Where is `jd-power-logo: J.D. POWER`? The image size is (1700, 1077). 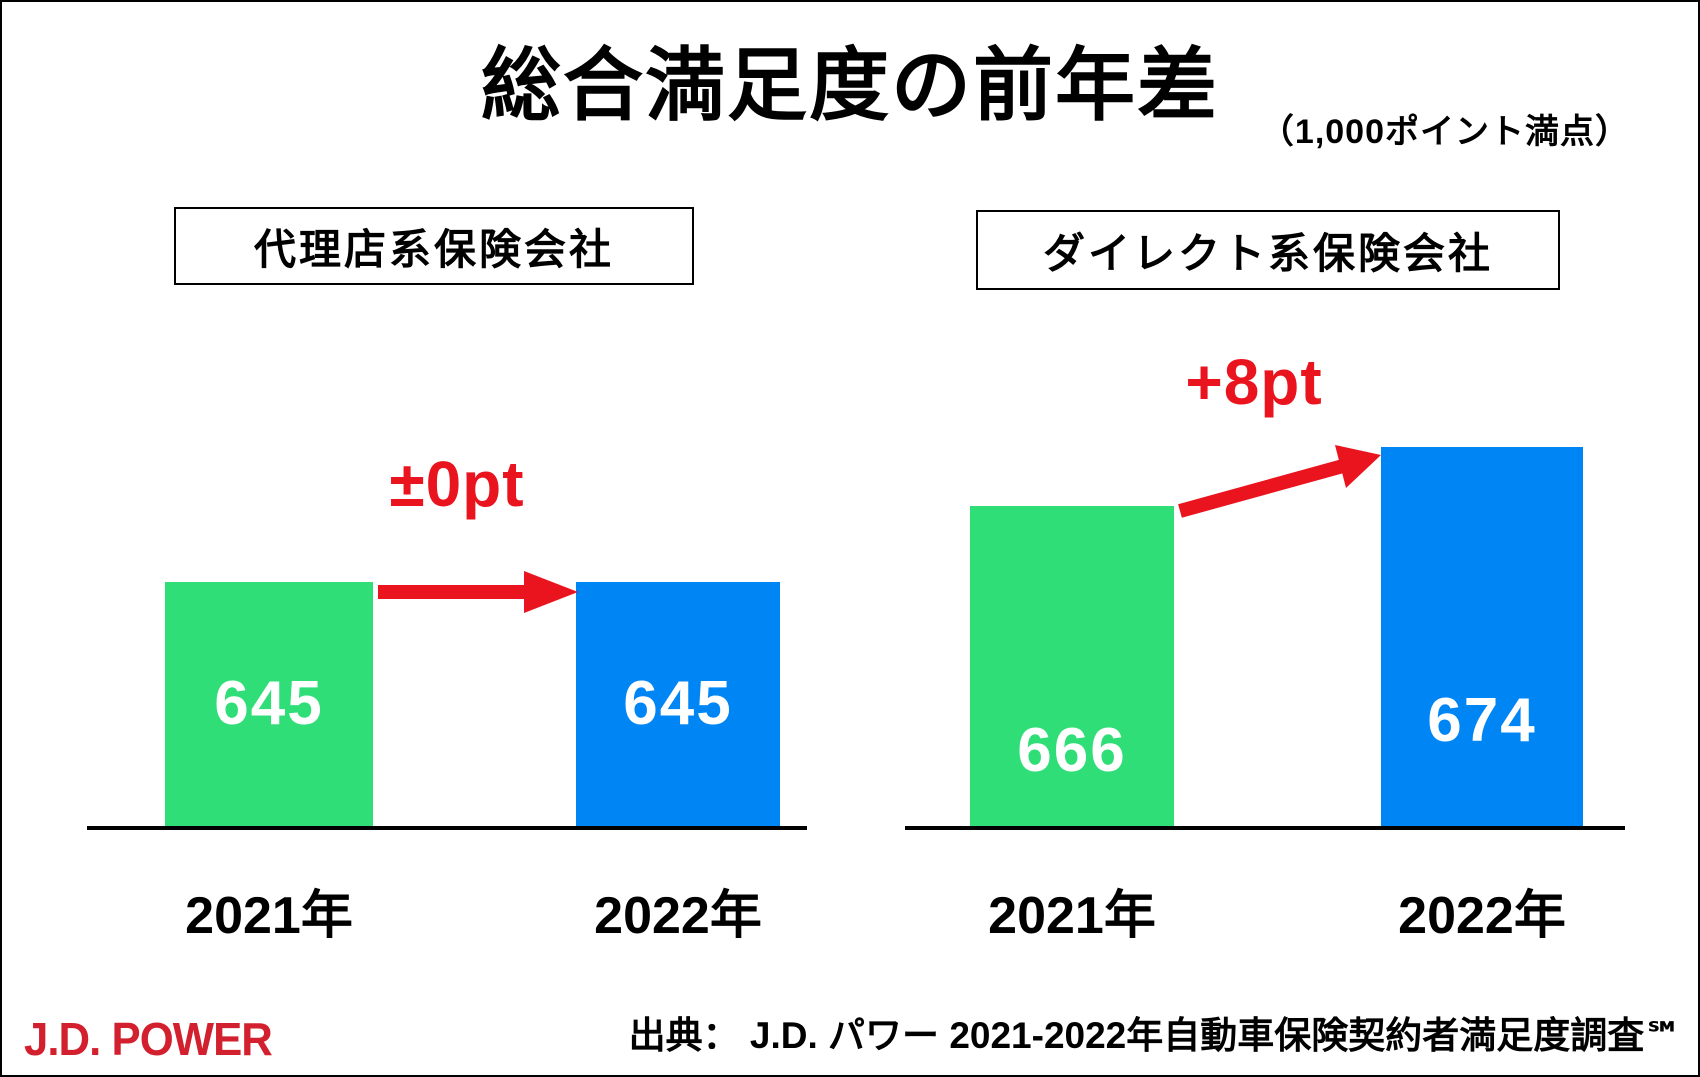
jd-power-logo: J.D. POWER is located at coordinates (148, 1039).